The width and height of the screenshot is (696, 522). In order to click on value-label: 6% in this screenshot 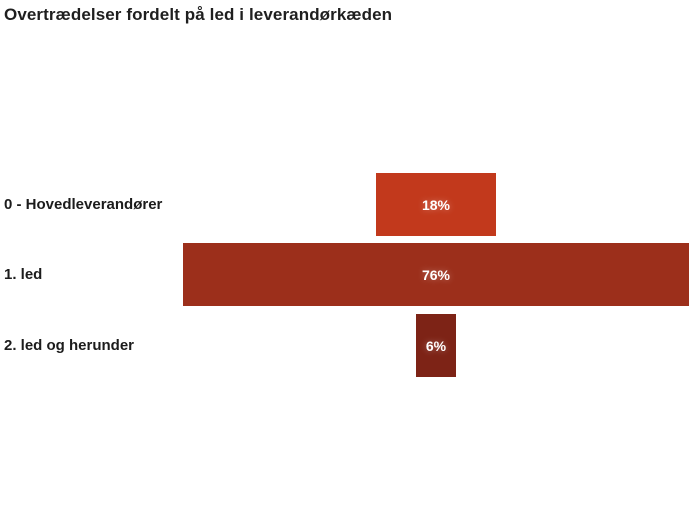, I will do `click(436, 345)`.